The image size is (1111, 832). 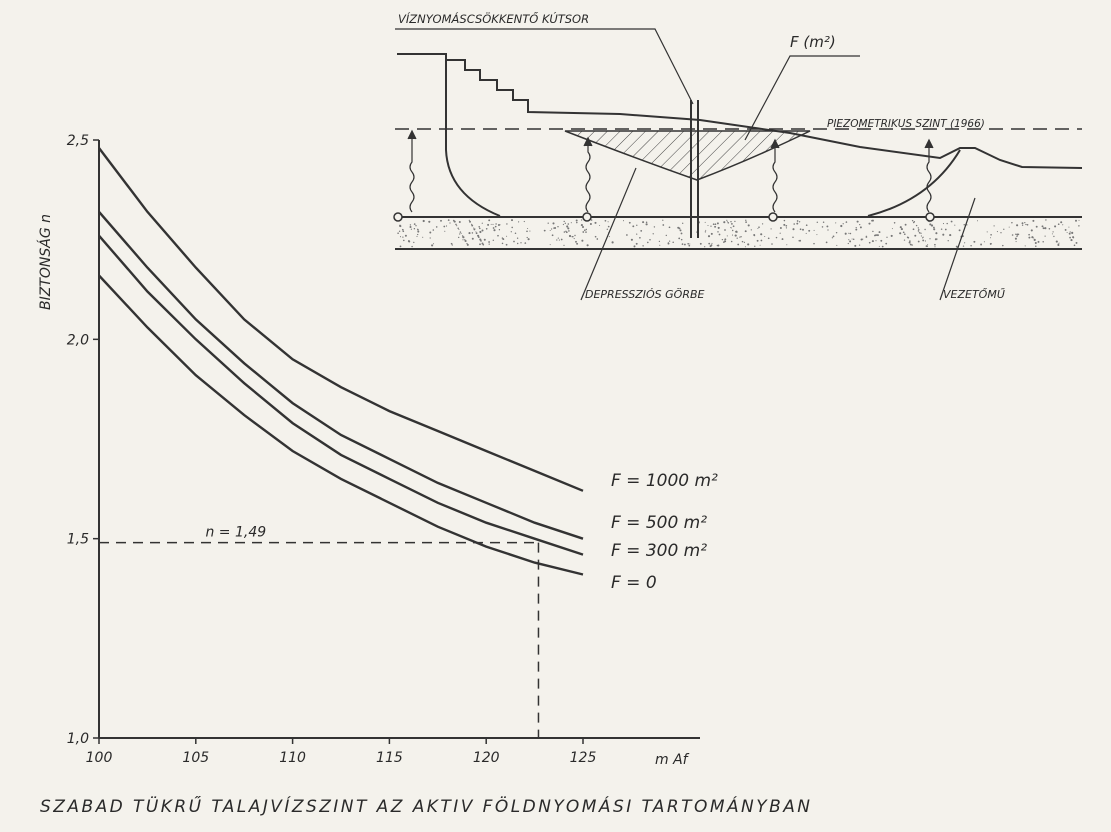 What do you see at coordinates (486, 758) in the screenshot?
I see `x-tick-label: 120` at bounding box center [486, 758].